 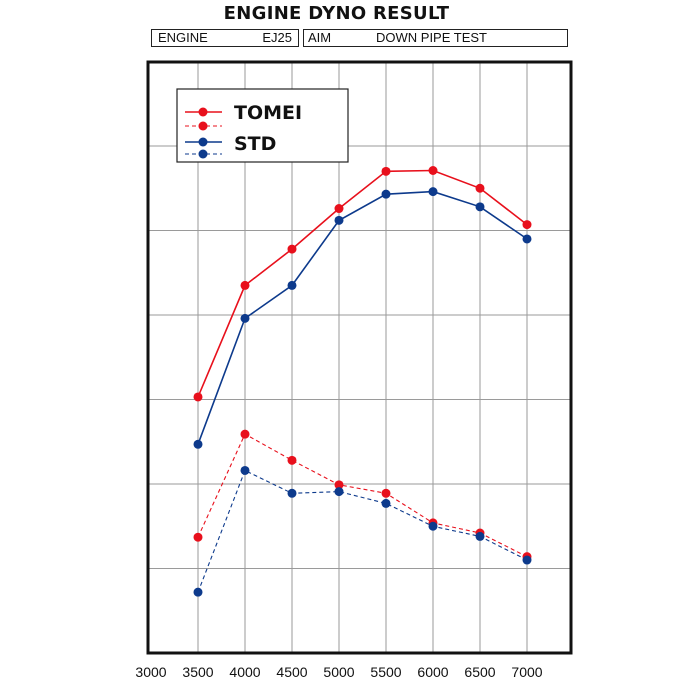 I want to click on x-tick-label: 5000, so click(x=338, y=672).